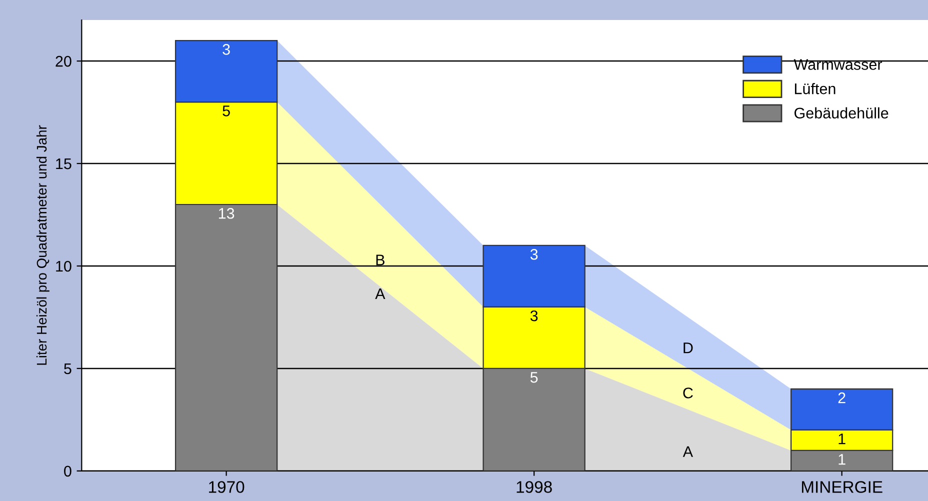 The image size is (928, 501). What do you see at coordinates (64, 266) in the screenshot?
I see `y-tick-label: 10` at bounding box center [64, 266].